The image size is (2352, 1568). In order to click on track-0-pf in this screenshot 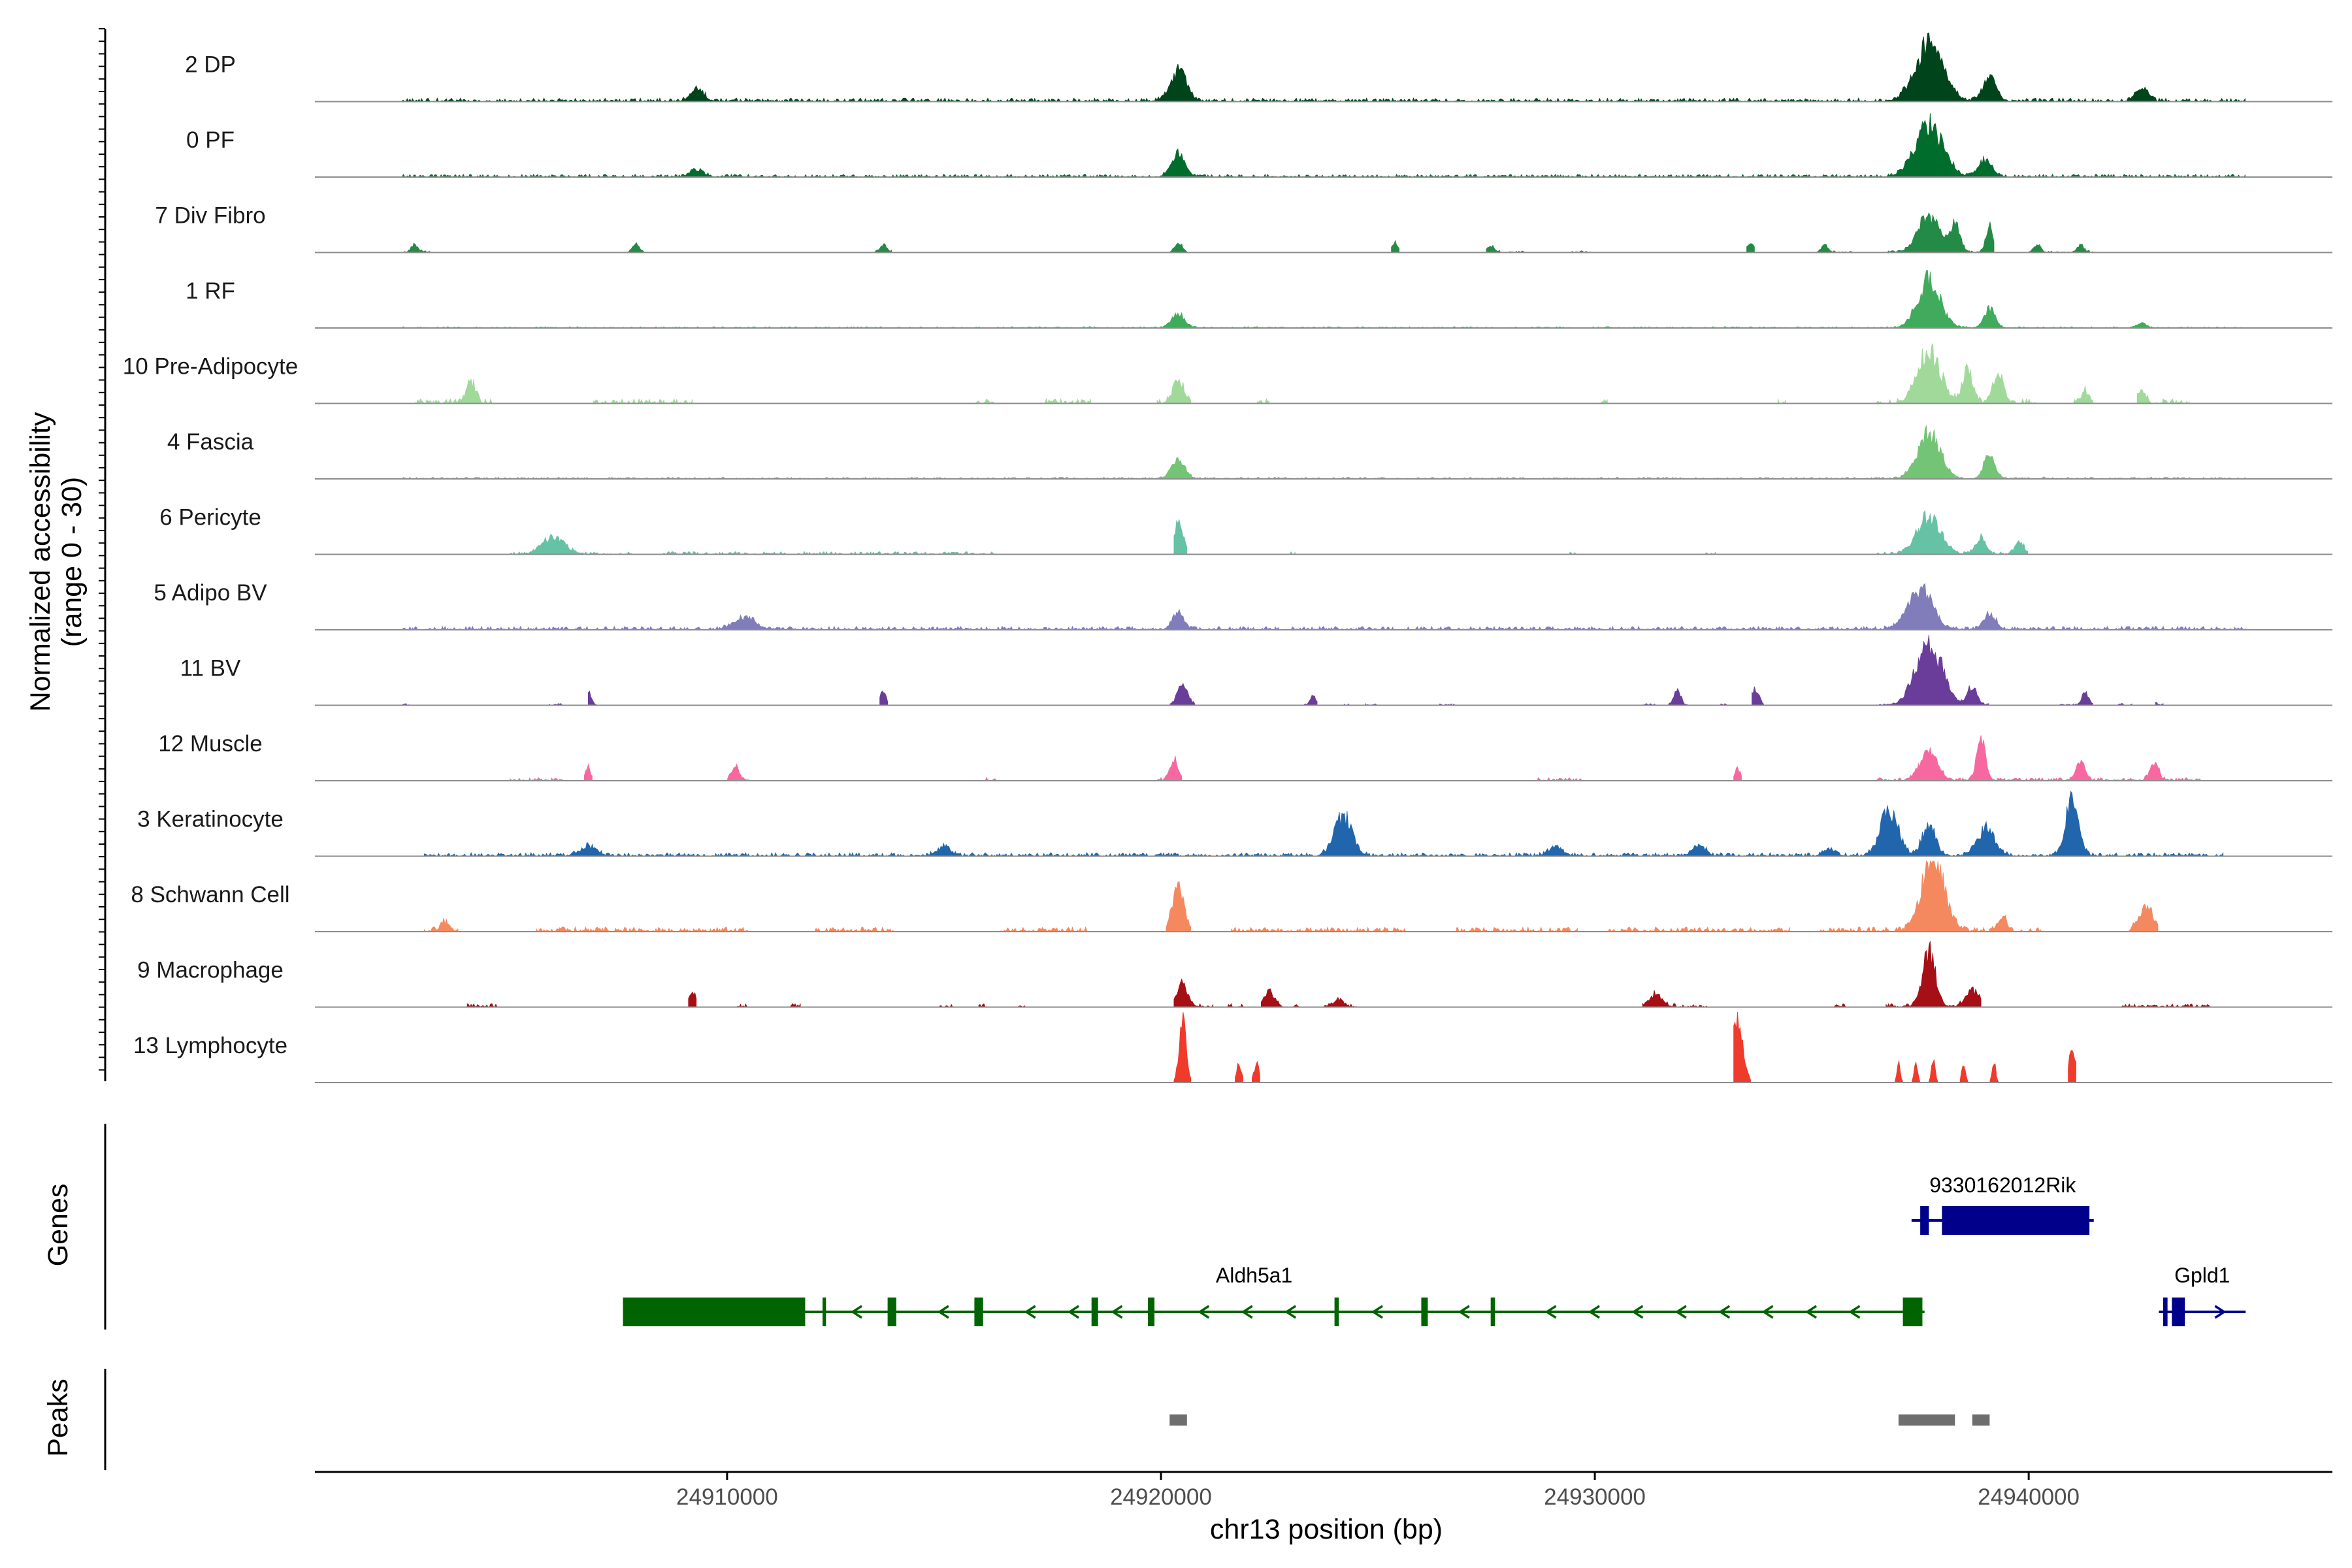, I will do `click(1323, 145)`.